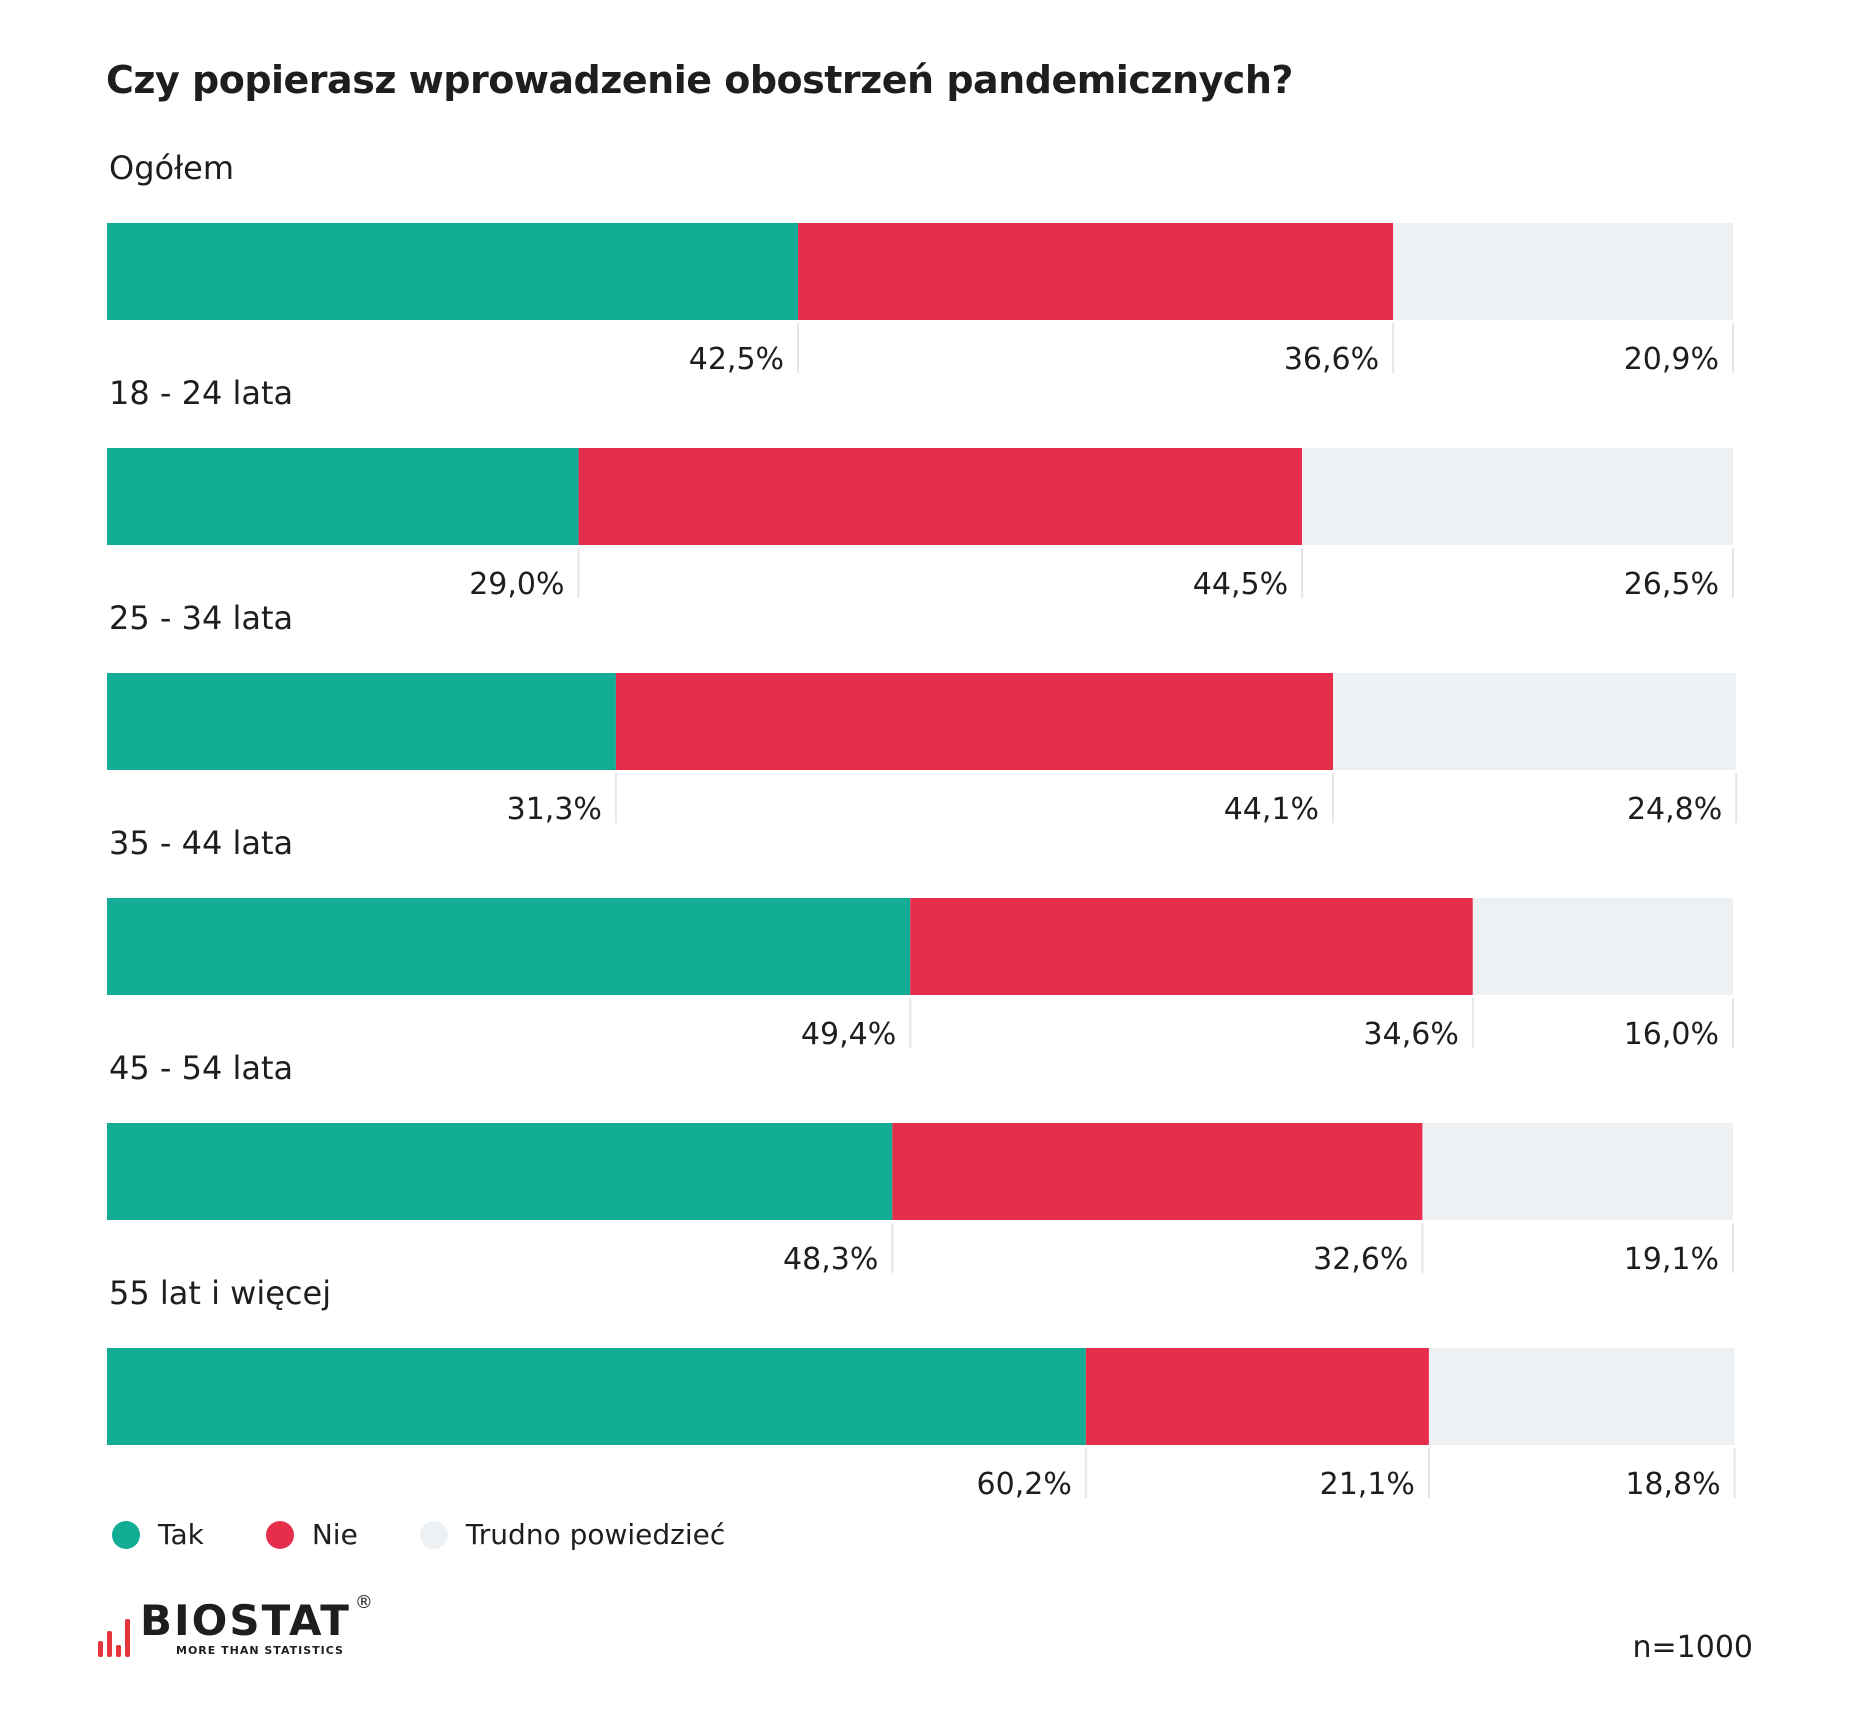  I want to click on bar-segment-cat4-s1, so click(1157, 1171).